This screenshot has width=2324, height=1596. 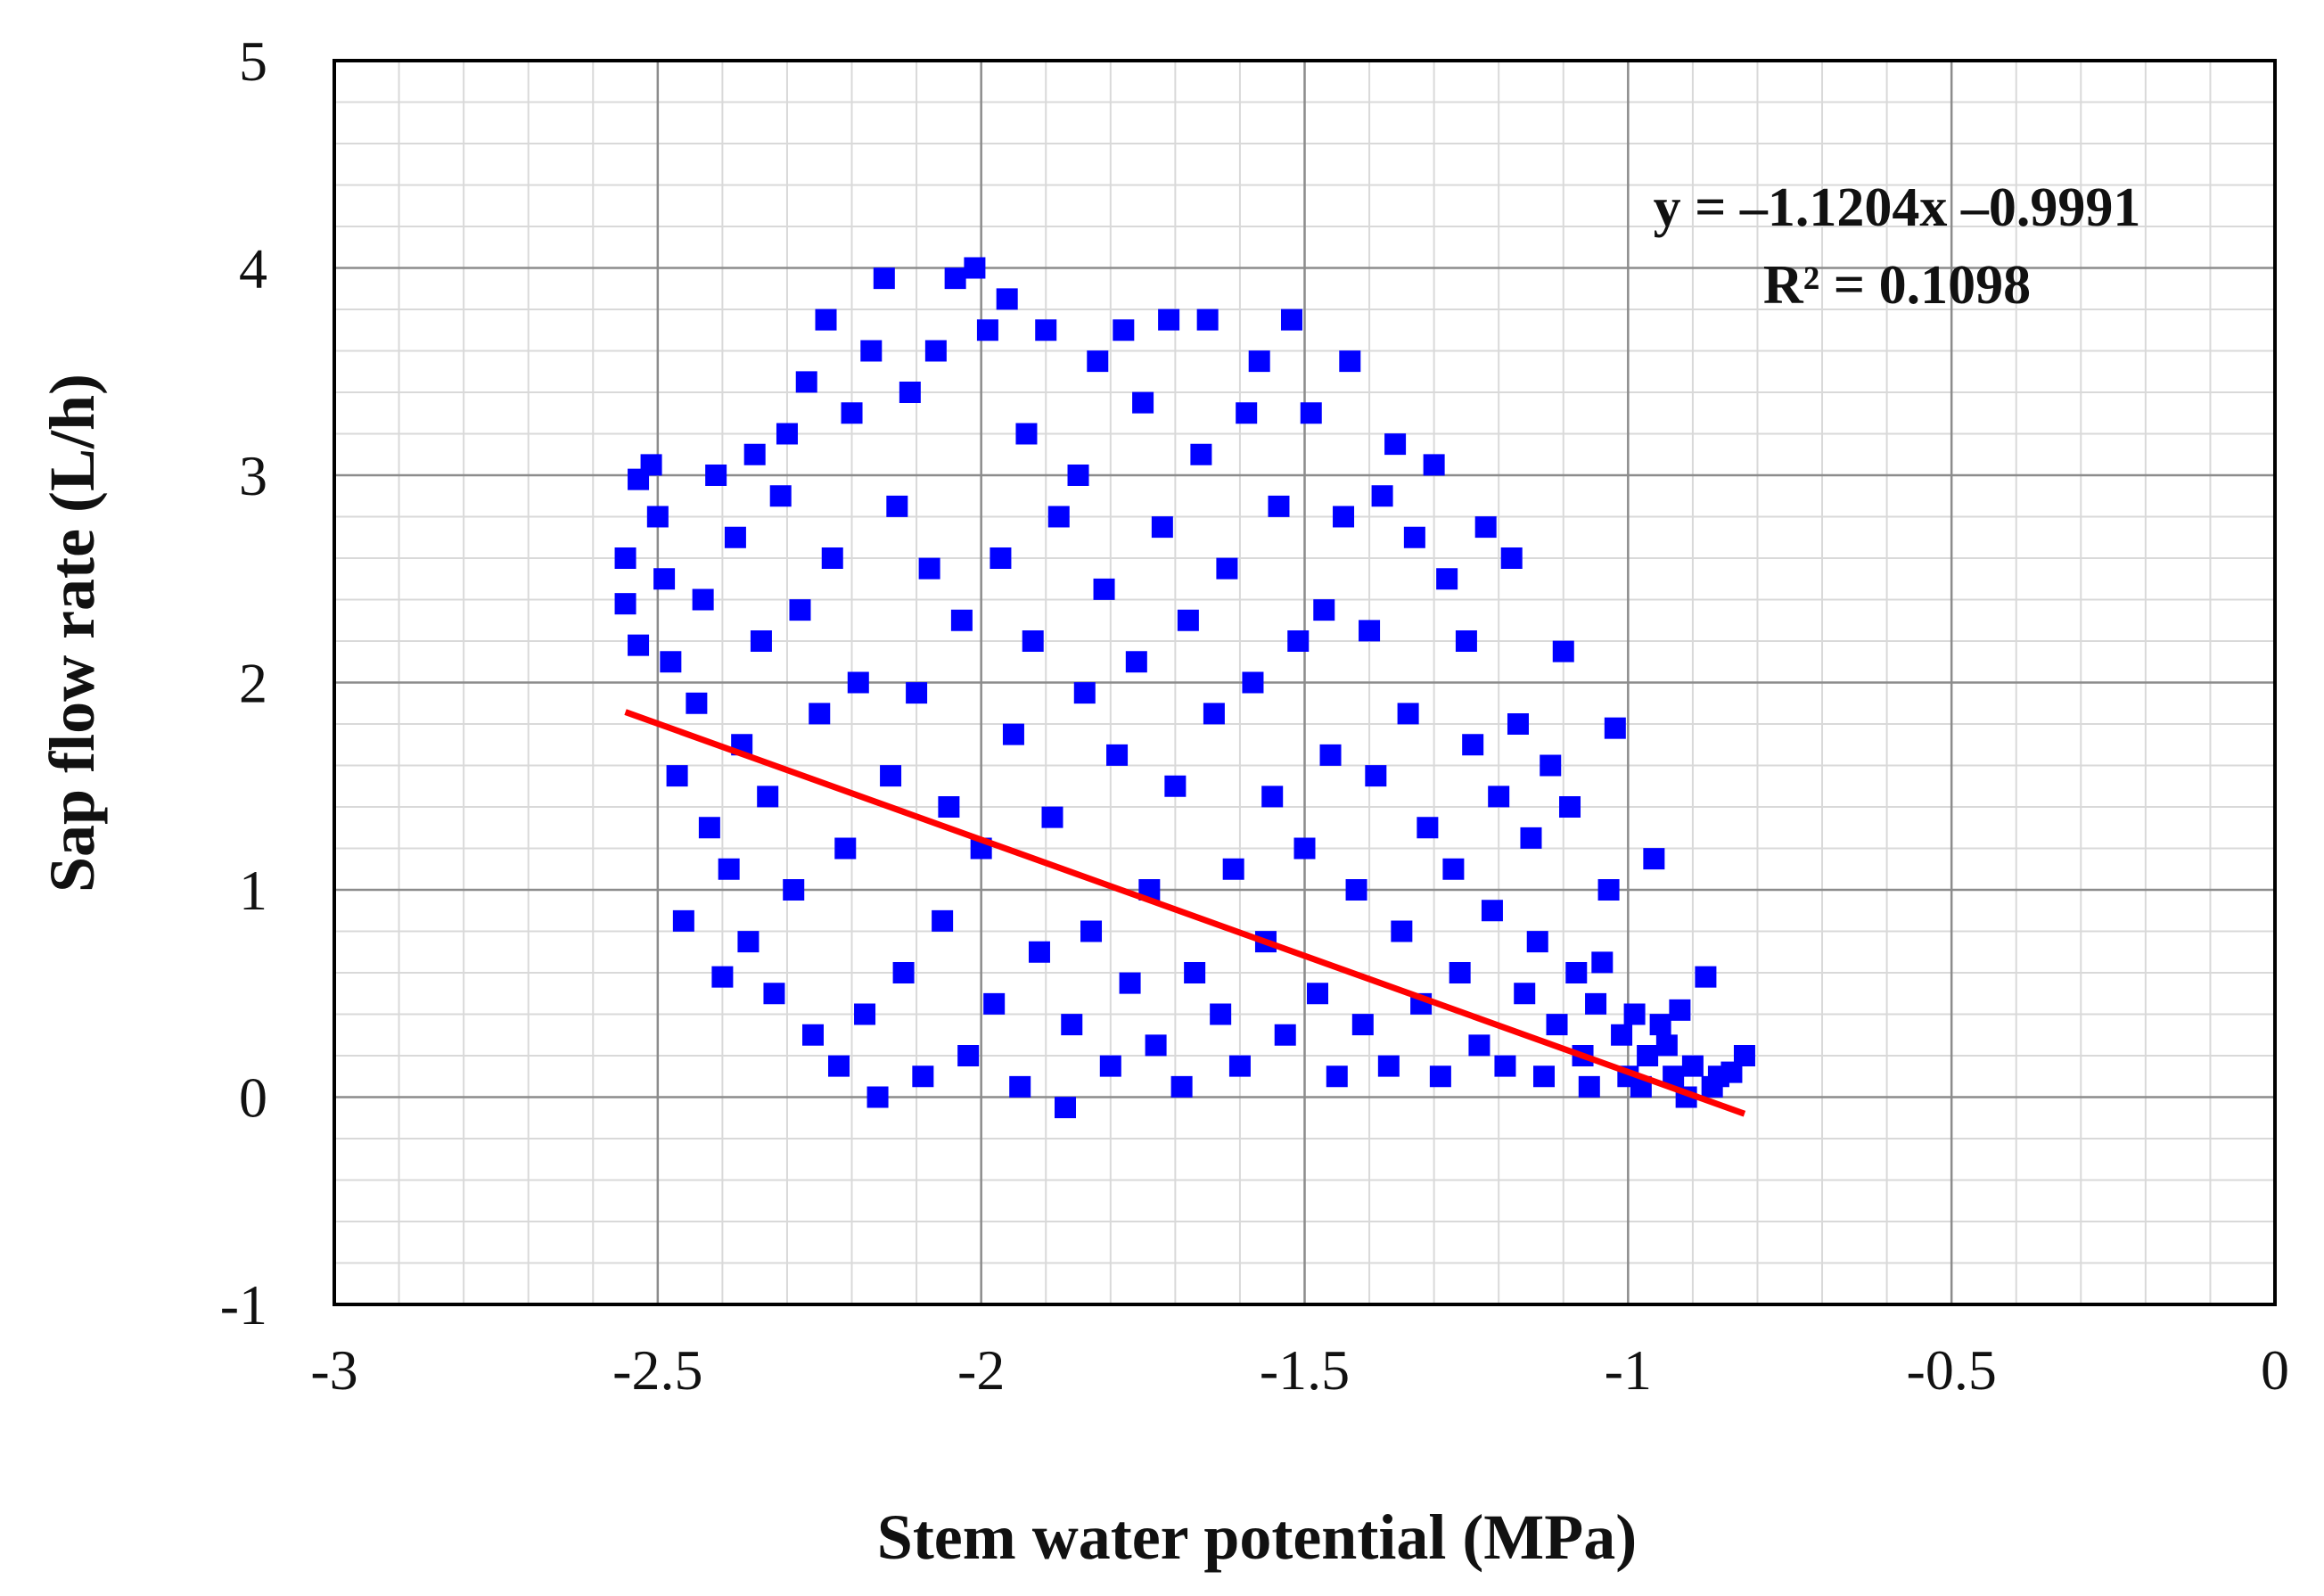 I want to click on trendline-equation: y = –1.1204x –0.9991, so click(x=1897, y=207).